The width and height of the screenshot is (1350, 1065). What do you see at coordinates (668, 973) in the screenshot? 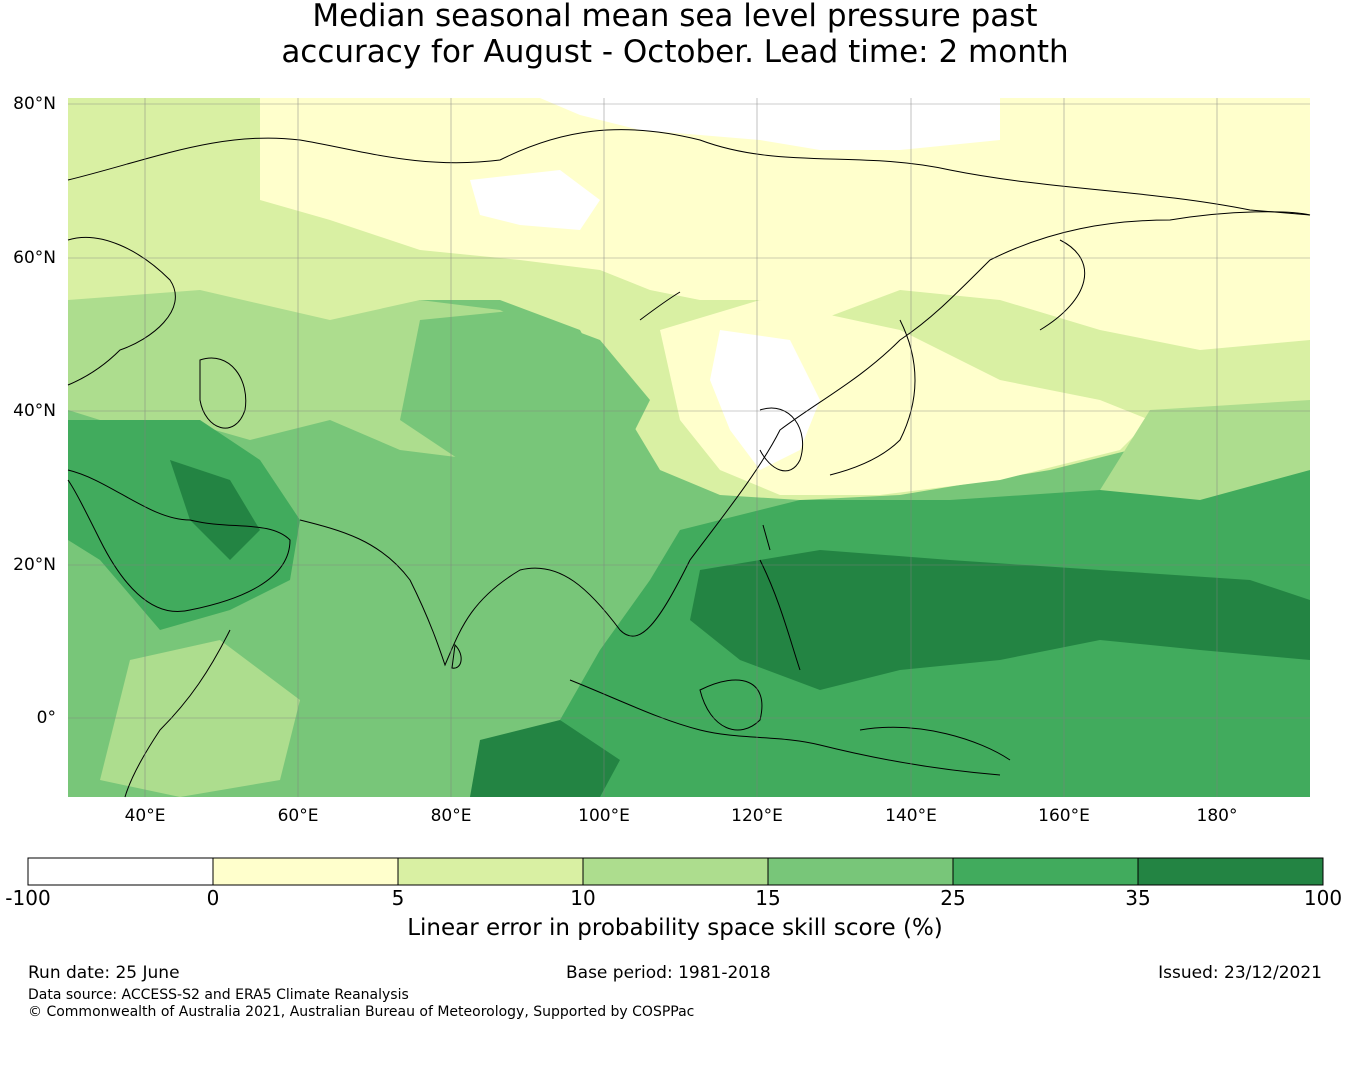
I see `base-period: Base period: 1981-2018` at bounding box center [668, 973].